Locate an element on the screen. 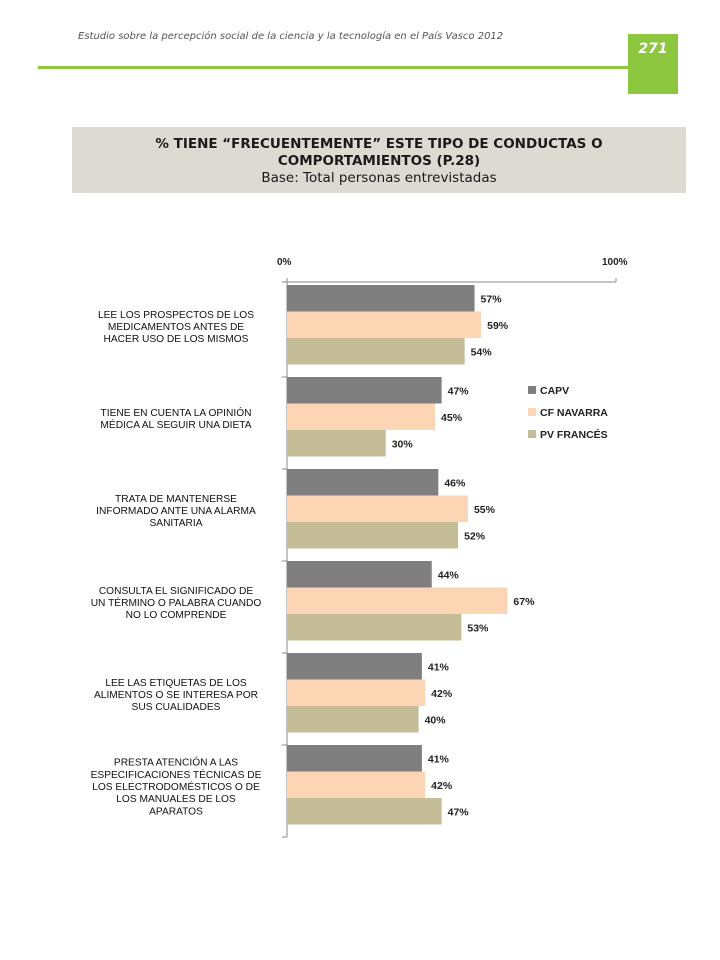 The width and height of the screenshot is (720, 960). category-label: CONSULTA EL SIGNIFICADO DE is located at coordinates (176, 591).